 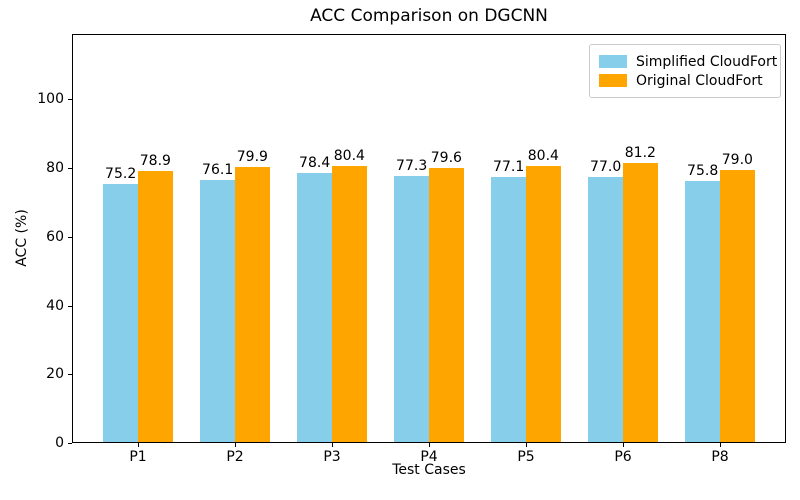 I want to click on bar-value-label: 81.2, so click(x=640, y=153).